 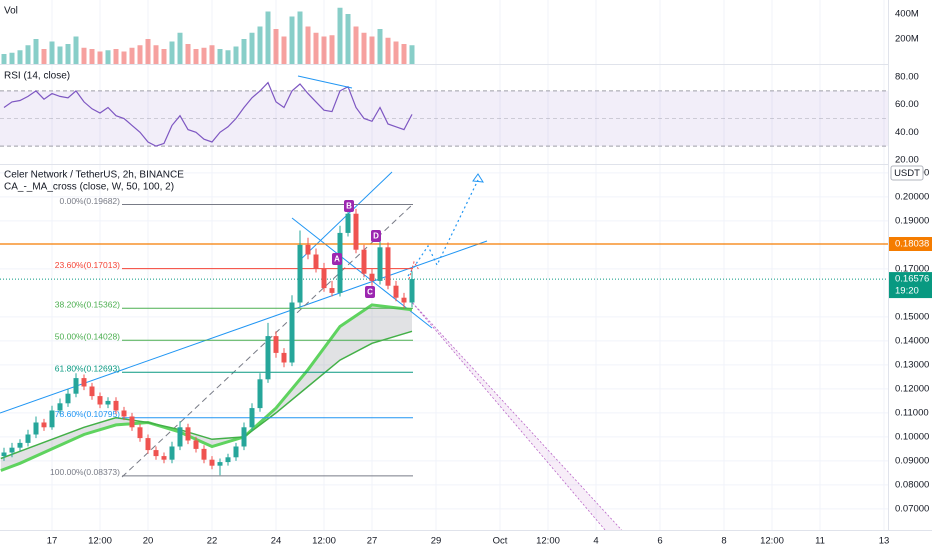 What do you see at coordinates (912, 316) in the screenshot?
I see `y-tick-label: 0.15000` at bounding box center [912, 316].